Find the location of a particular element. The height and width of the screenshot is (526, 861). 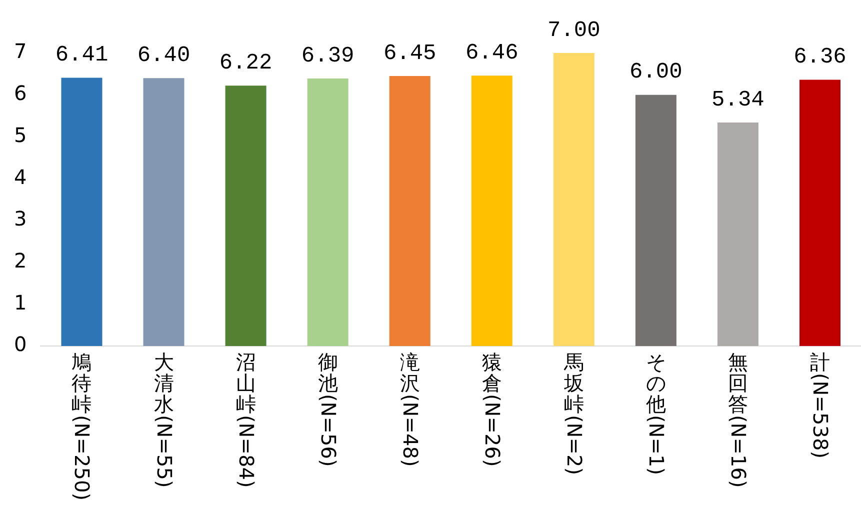

x-tick-label: その他(N=1) is located at coordinates (656, 413).